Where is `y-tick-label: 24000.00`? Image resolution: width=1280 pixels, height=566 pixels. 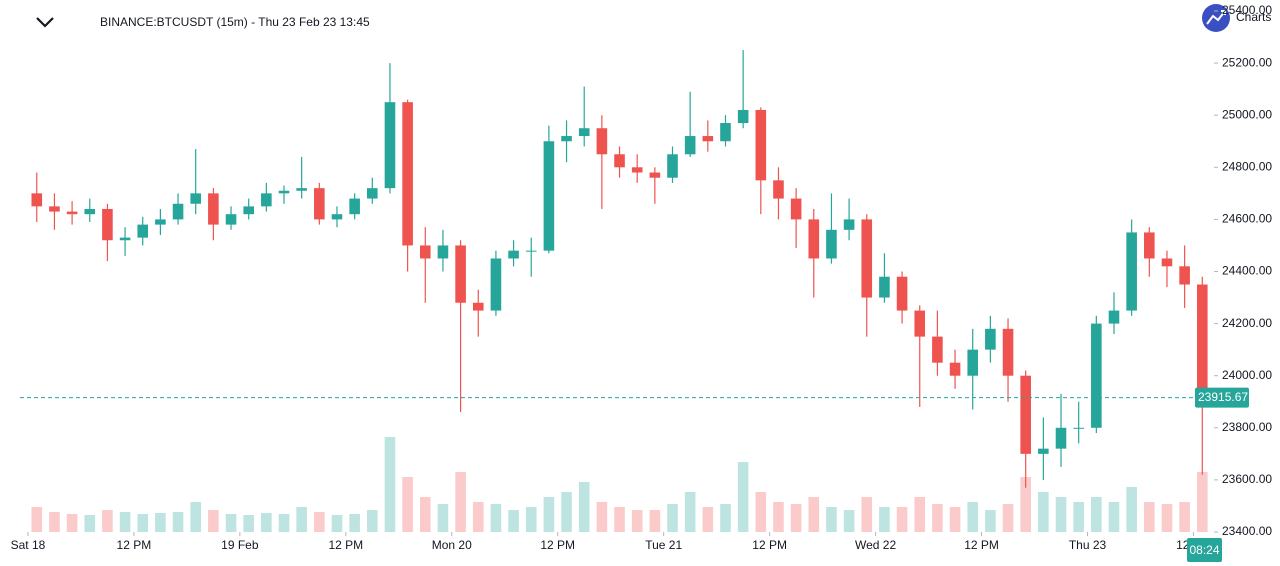 y-tick-label: 24000.00 is located at coordinates (1247, 375).